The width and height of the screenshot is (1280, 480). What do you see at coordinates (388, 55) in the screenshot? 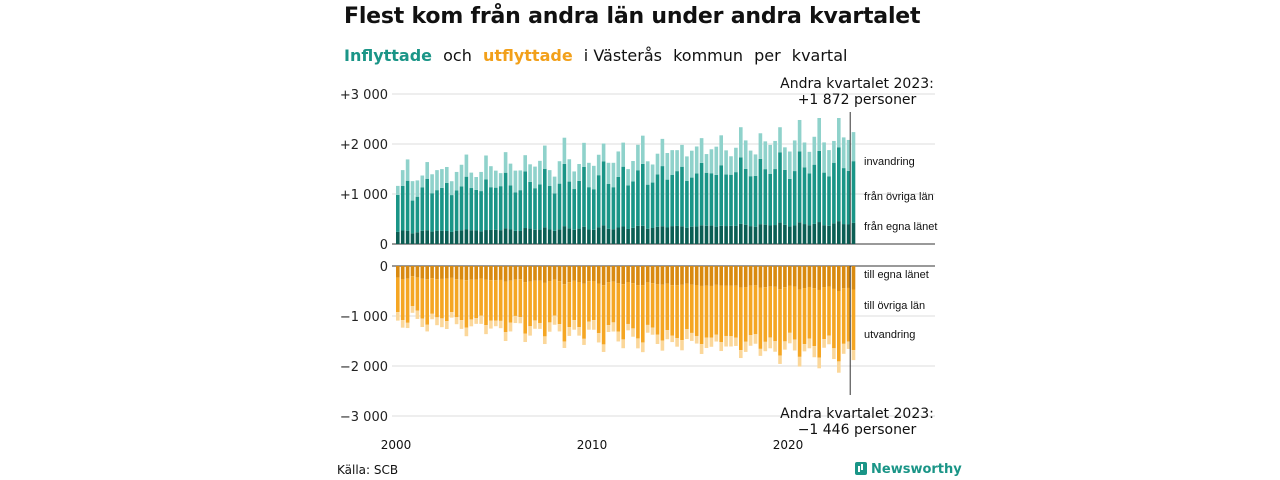
I see `subtitle-inflyttade: Inflyttade` at bounding box center [388, 55].